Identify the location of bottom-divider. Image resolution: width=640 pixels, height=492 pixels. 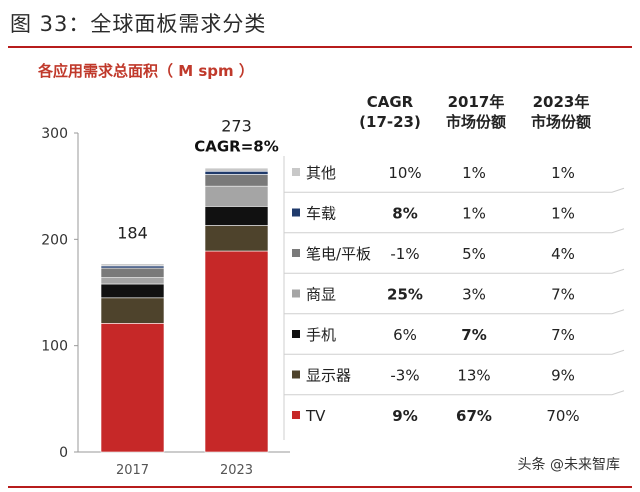
(320, 487).